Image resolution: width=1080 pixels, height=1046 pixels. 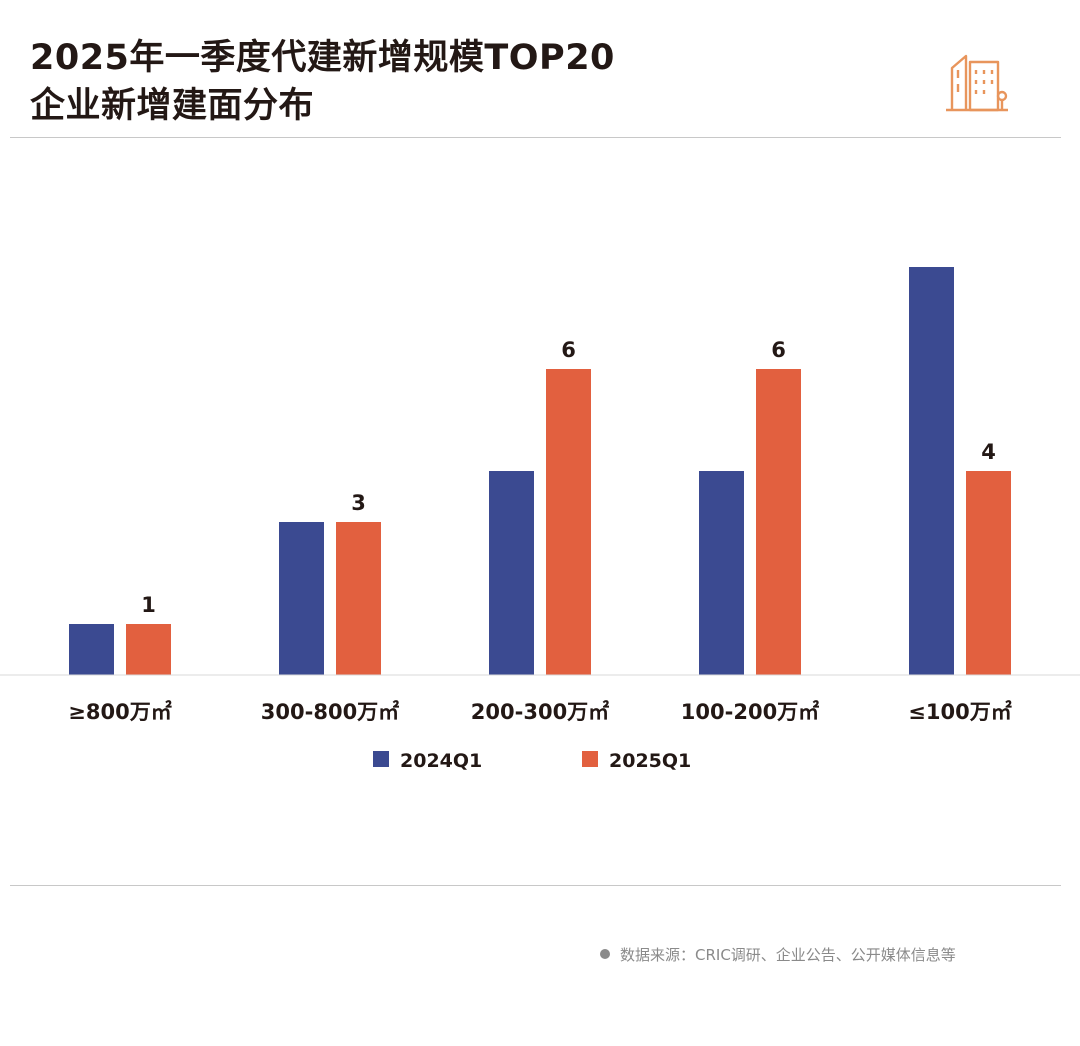 What do you see at coordinates (988, 452) in the screenshot?
I see `value-label-2025q1-4: 4` at bounding box center [988, 452].